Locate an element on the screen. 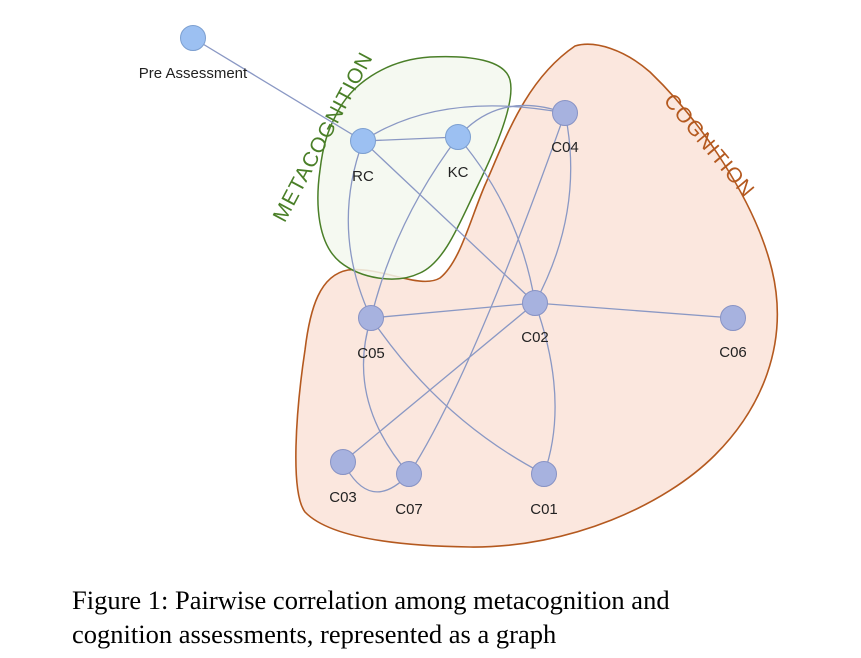  node-c06 is located at coordinates (733, 318).